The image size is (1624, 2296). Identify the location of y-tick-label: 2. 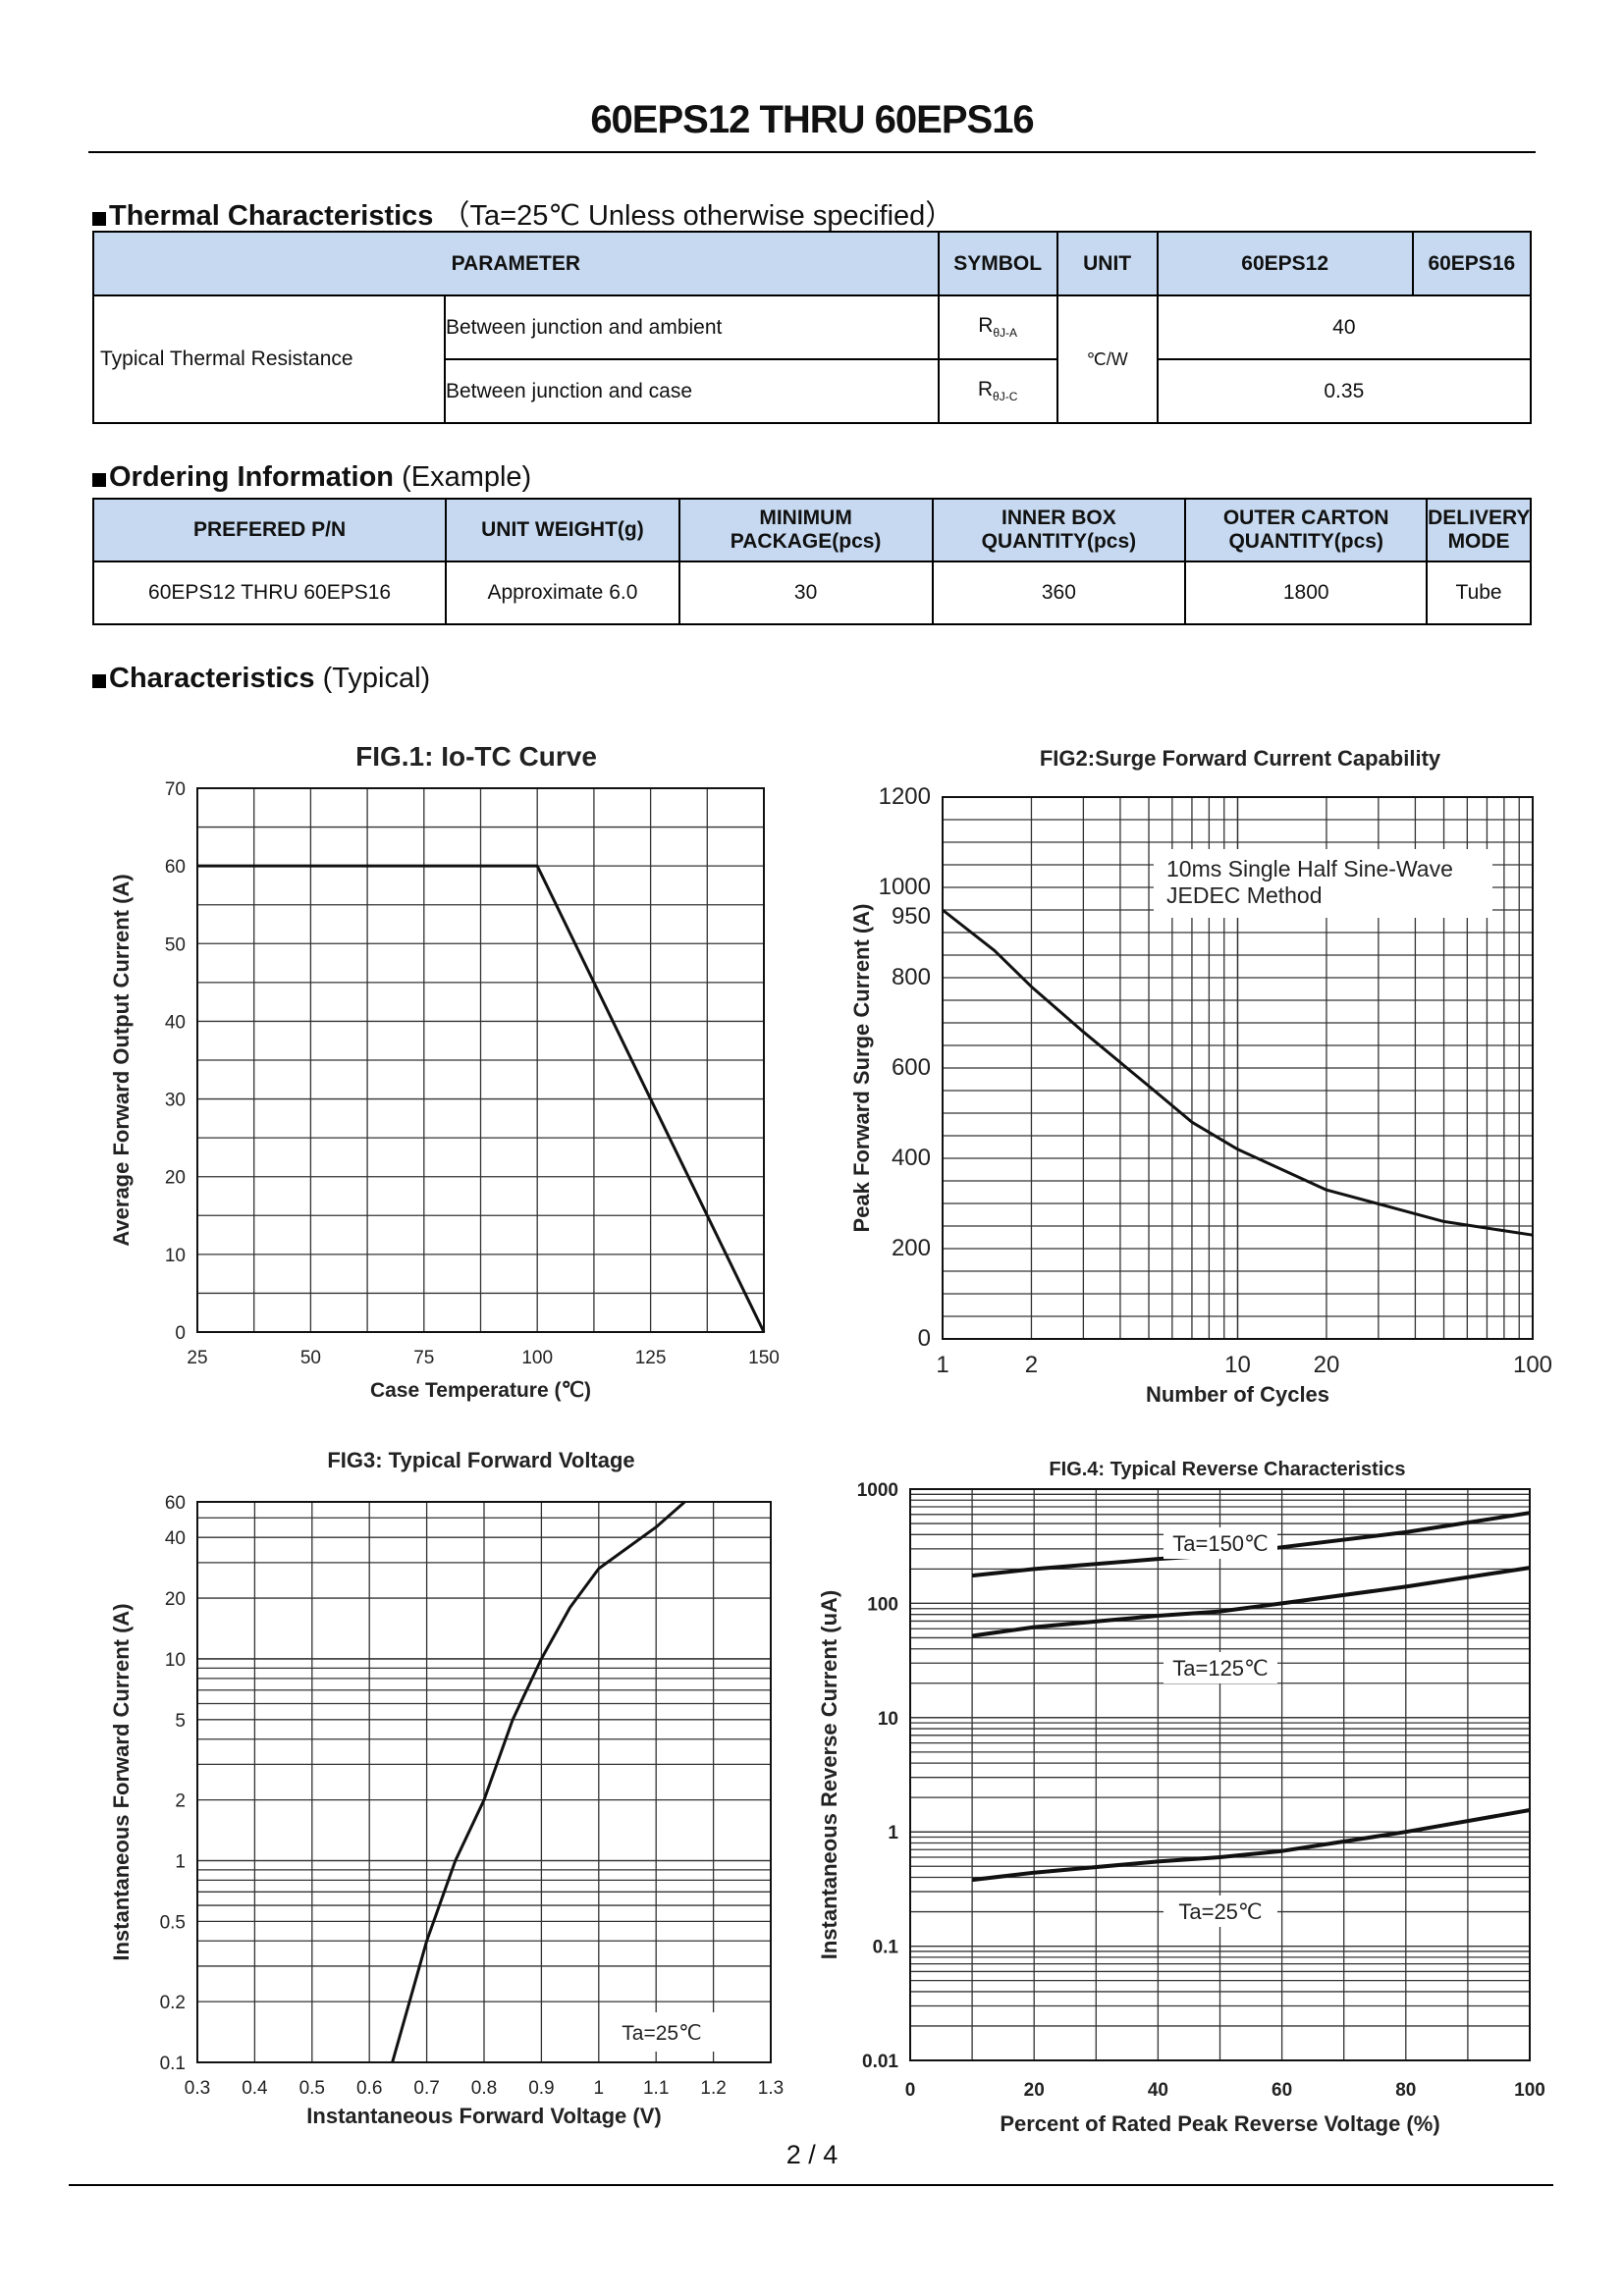
(180, 1802).